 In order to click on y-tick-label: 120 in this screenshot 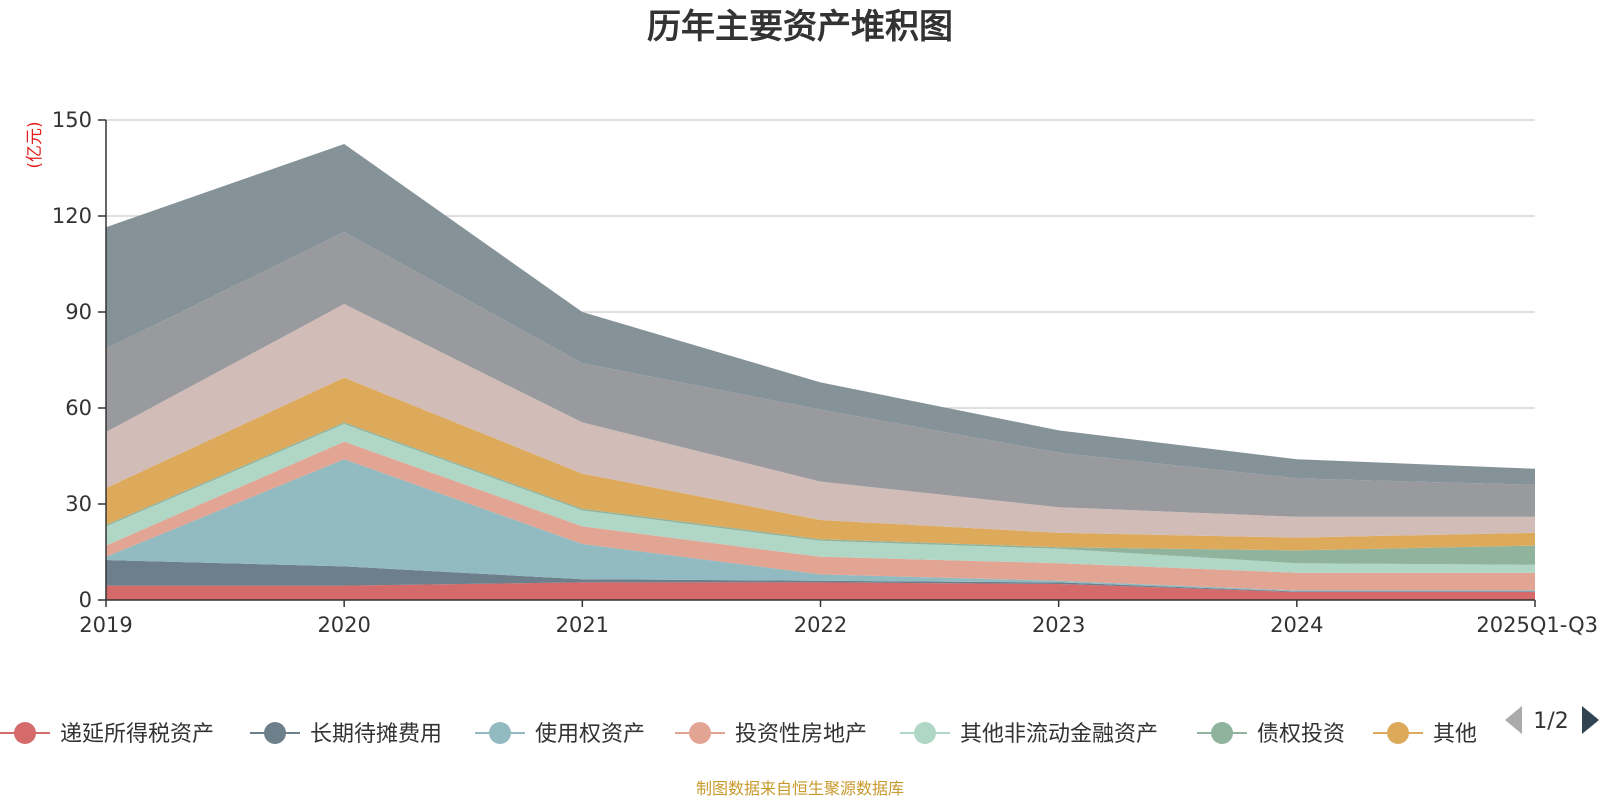, I will do `click(72, 216)`.